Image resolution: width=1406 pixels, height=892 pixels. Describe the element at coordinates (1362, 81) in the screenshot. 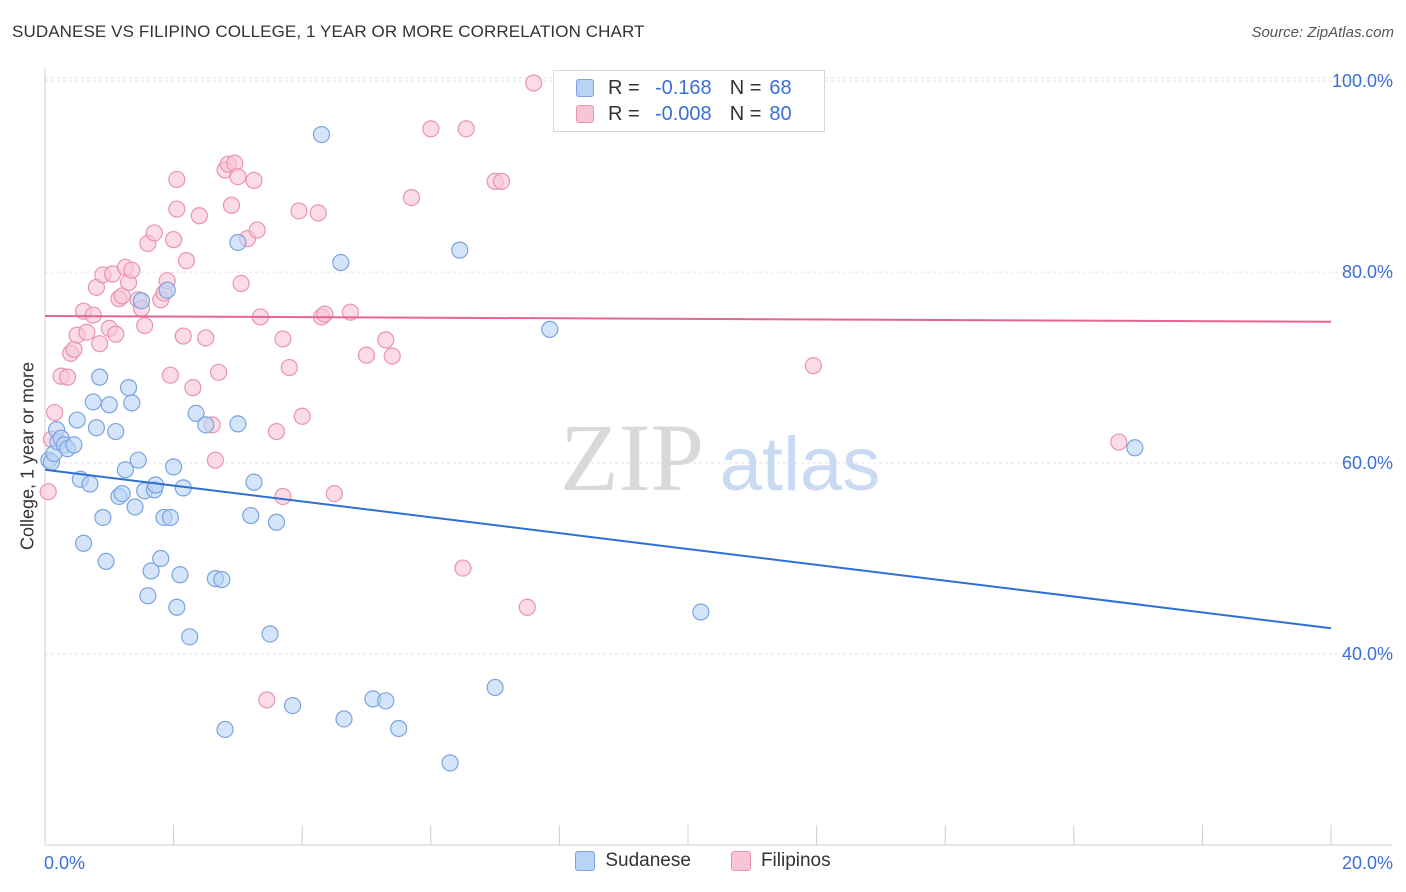

I see `y-tick-label: 100.0%` at that location.